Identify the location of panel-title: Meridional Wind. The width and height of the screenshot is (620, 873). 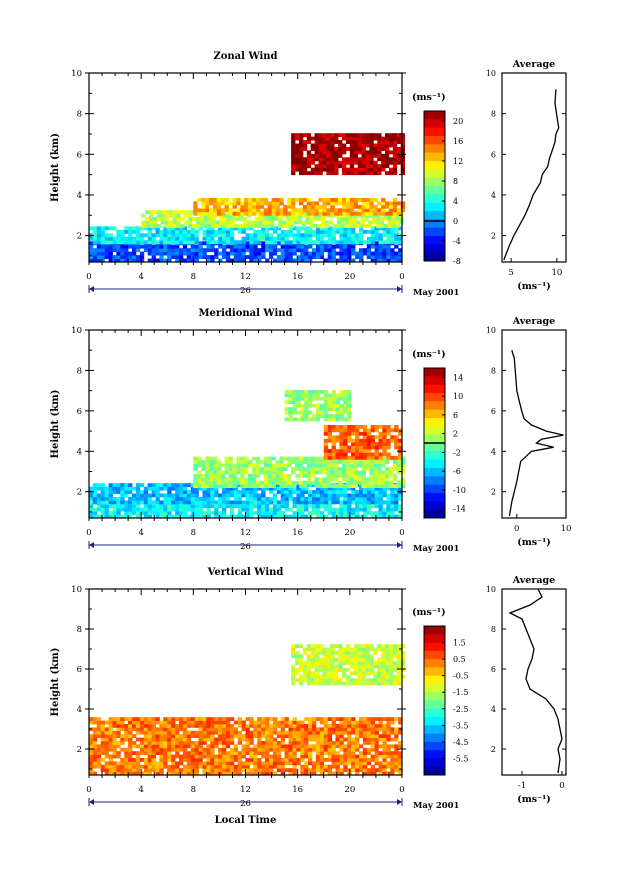
(245, 313).